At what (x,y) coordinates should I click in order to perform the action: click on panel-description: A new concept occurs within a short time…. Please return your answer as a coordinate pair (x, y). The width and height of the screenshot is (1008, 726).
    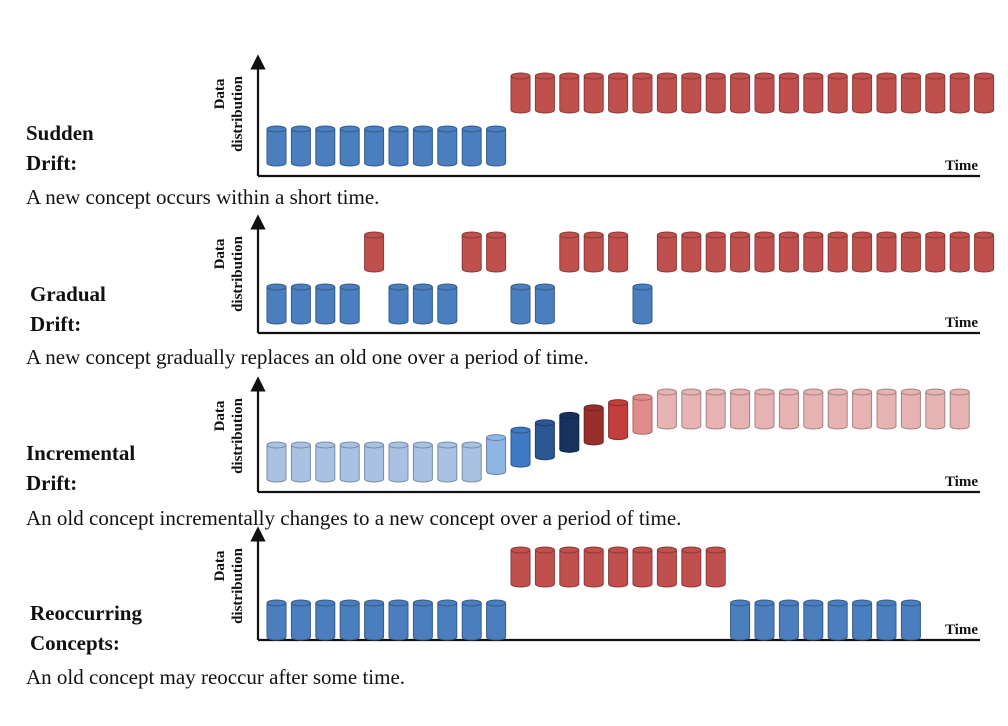
    Looking at the image, I should click on (203, 197).